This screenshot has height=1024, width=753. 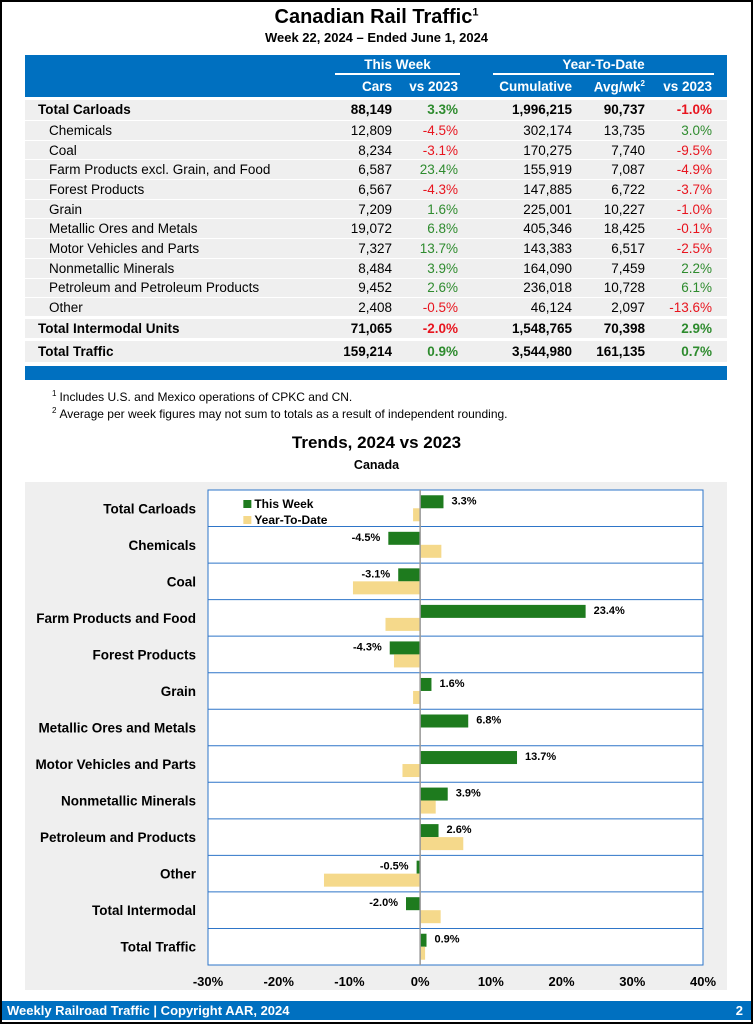 What do you see at coordinates (180, 169) in the screenshot?
I see `row-label: Farm Products excl. Grain, and Food` at bounding box center [180, 169].